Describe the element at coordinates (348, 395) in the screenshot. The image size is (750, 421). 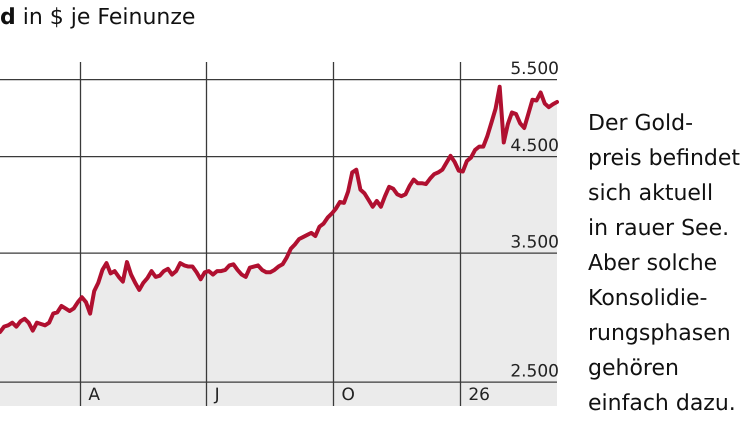
I see `x-tick-label: O` at that location.